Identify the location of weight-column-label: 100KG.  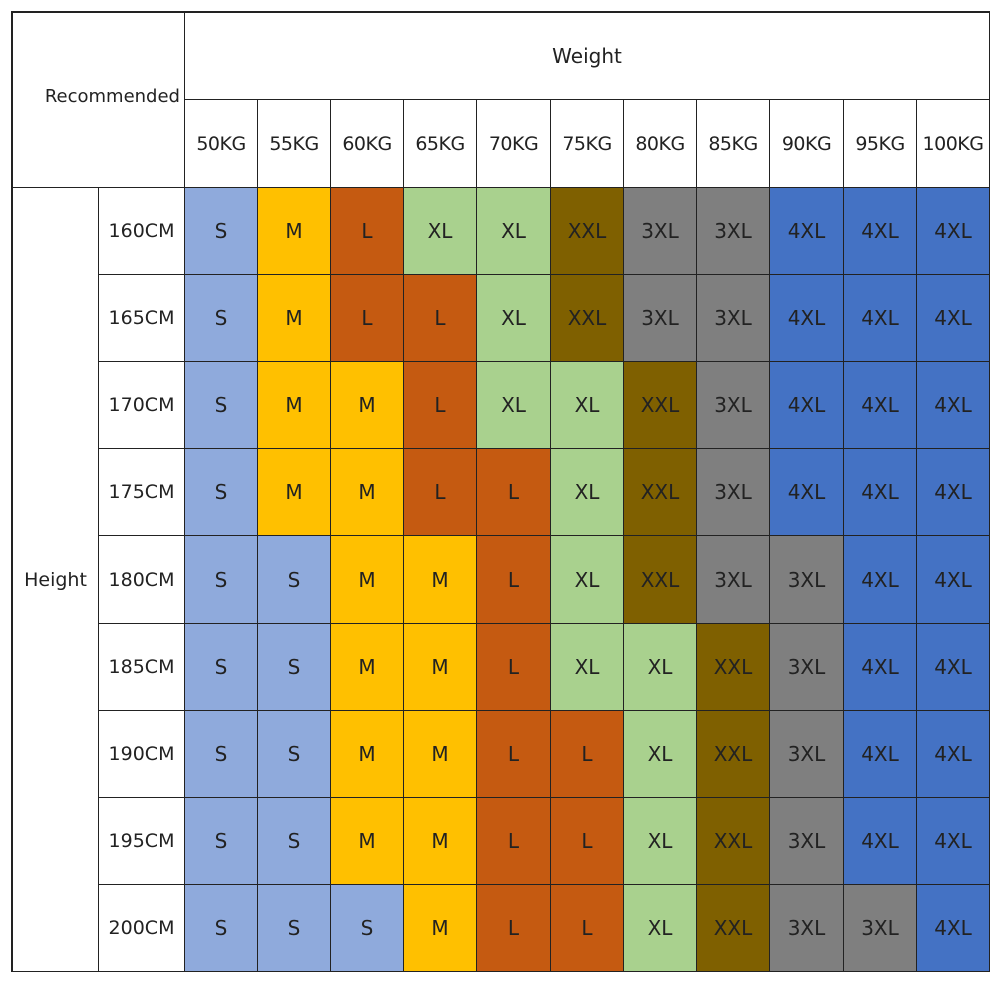
(953, 144).